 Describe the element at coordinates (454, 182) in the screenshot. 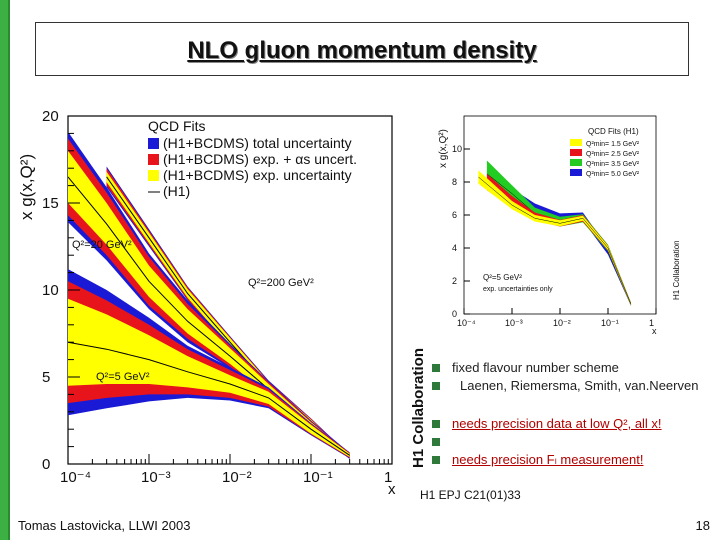

I see `inset-y-tick-label: 8` at that location.